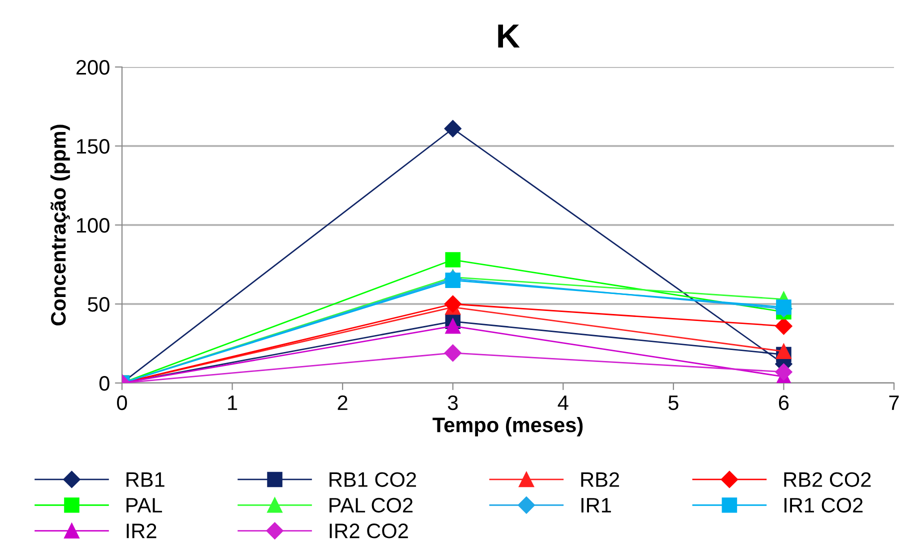 The image size is (907, 557). I want to click on y-tick-label: 50, so click(99, 304).